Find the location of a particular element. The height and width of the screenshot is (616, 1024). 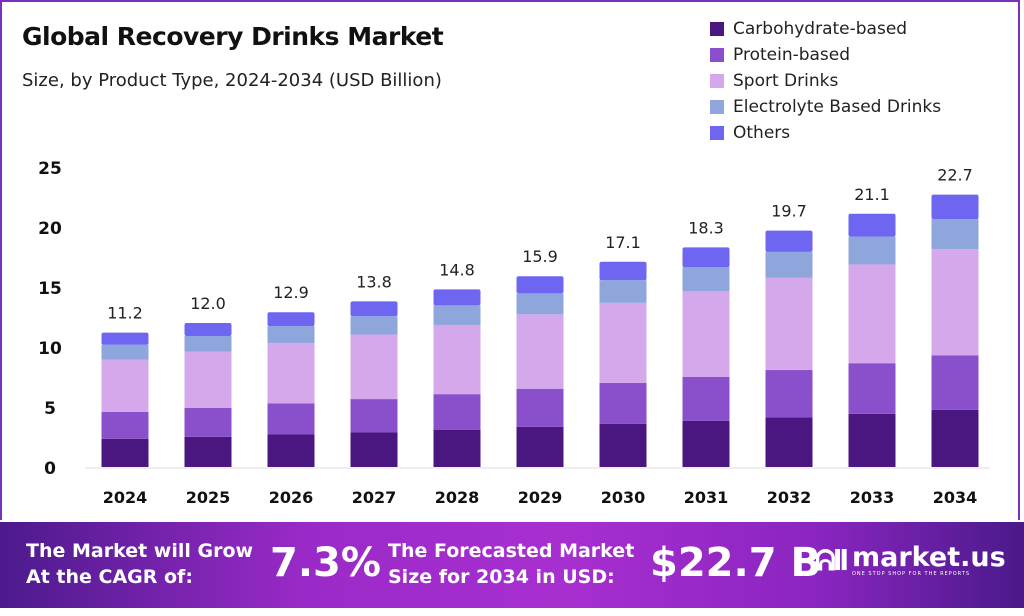

x-tick-label: 2028 is located at coordinates (457, 497).